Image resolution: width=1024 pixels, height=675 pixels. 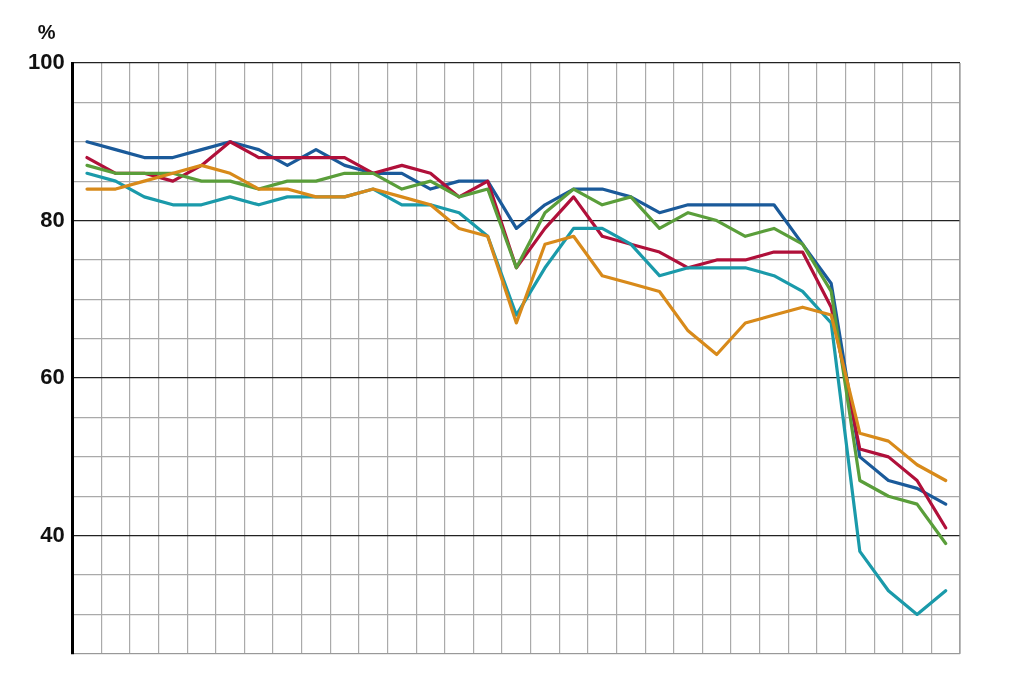 I want to click on y-tick-label: 60, so click(x=52, y=377).